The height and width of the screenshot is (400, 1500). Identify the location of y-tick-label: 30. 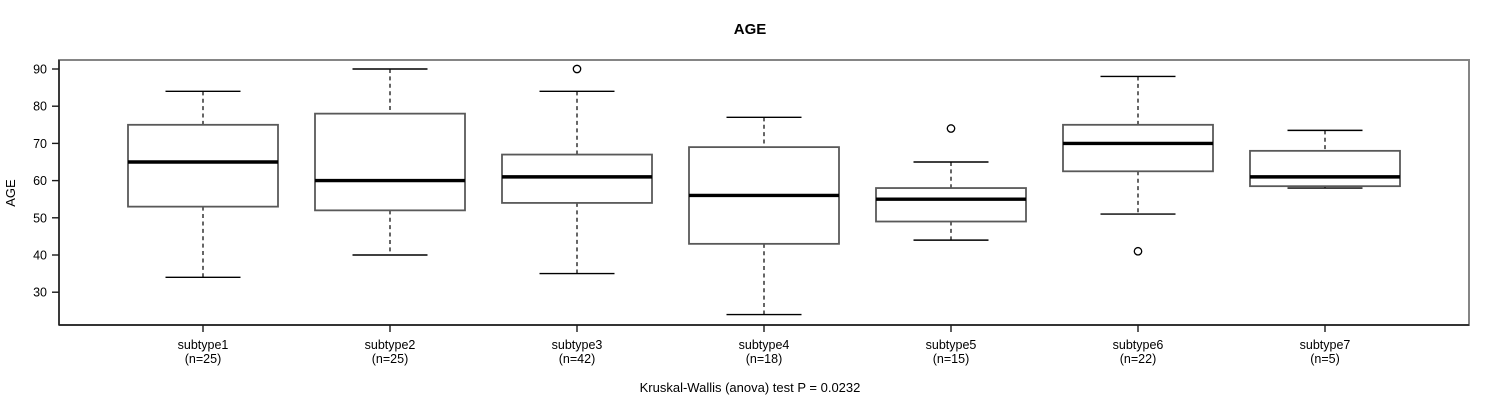
(40, 293).